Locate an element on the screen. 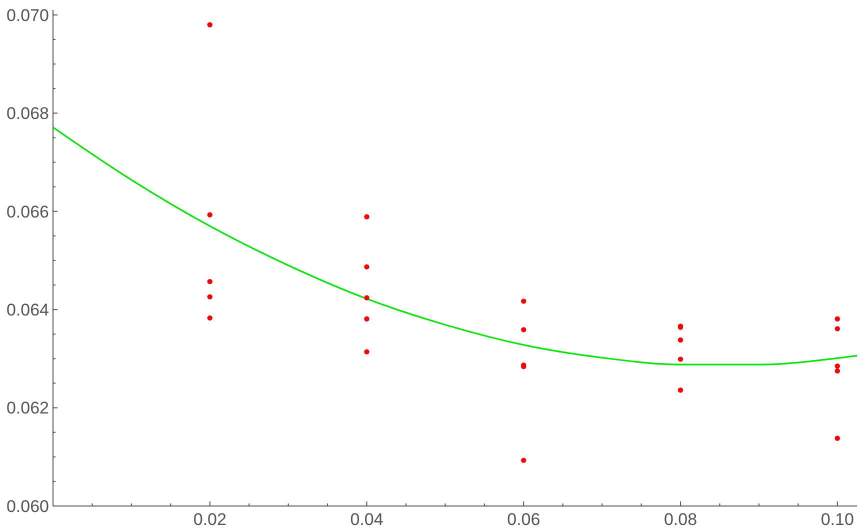 Image resolution: width=860 pixels, height=531 pixels. y-tick-label: 0.066 is located at coordinates (27, 212).